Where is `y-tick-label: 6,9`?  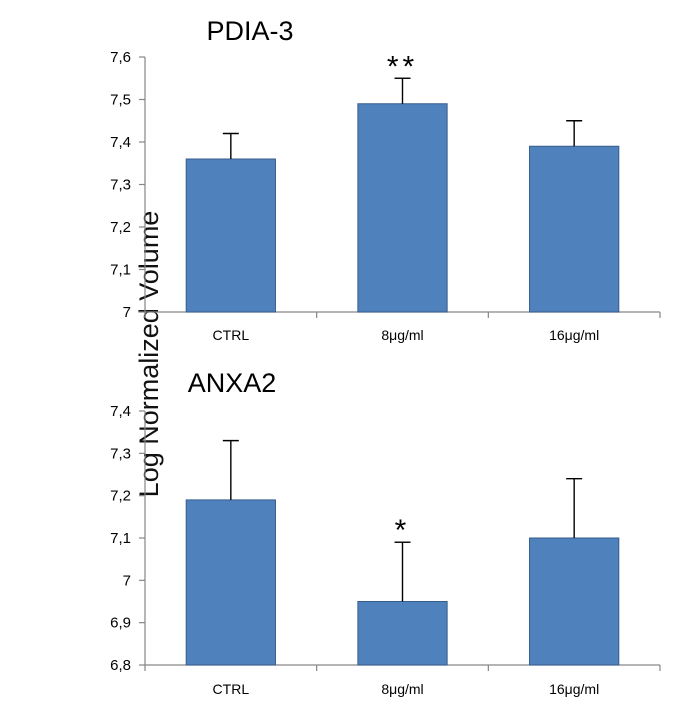 y-tick-label: 6,9 is located at coordinates (120, 623).